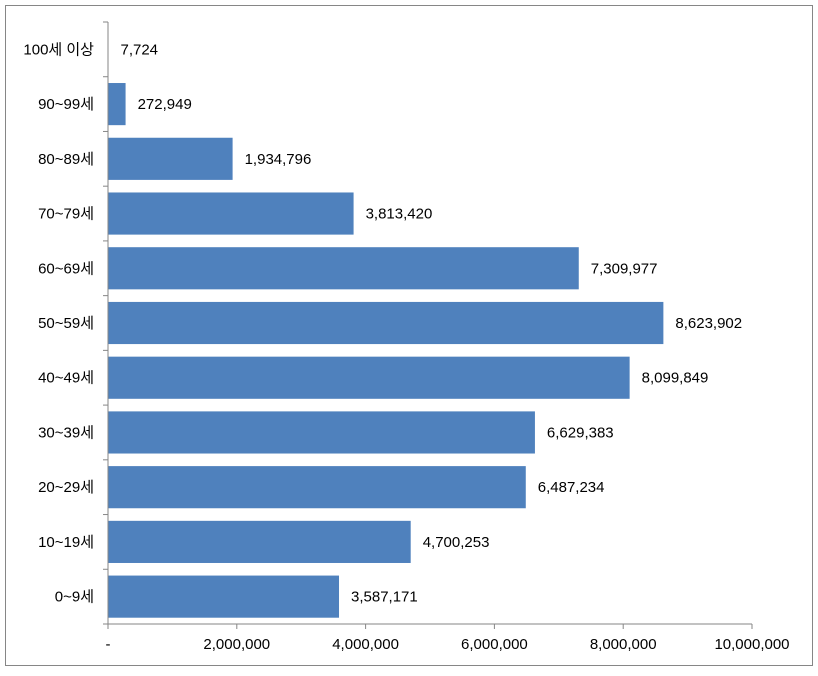  What do you see at coordinates (66, 268) in the screenshot?
I see `category-label-4: 60~69세` at bounding box center [66, 268].